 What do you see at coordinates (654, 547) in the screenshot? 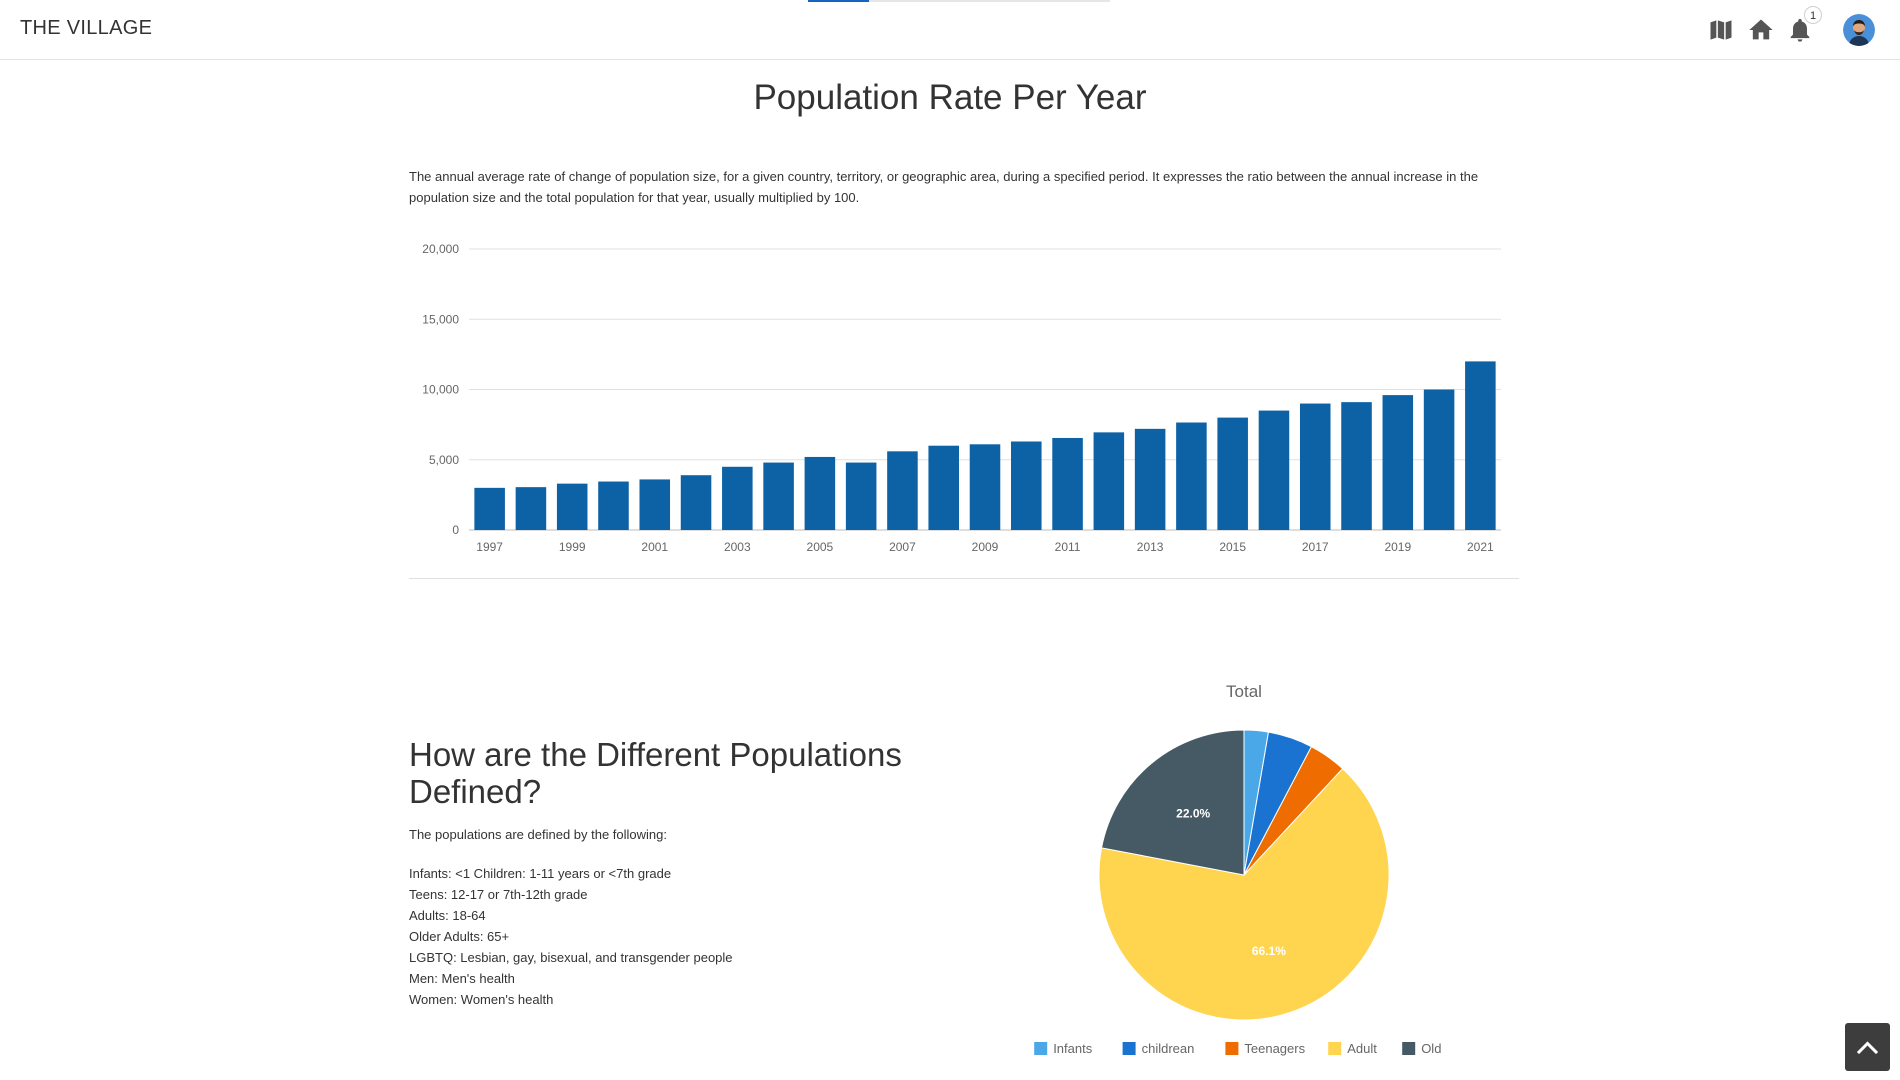
I see `x-tick-label: 2001` at bounding box center [654, 547].